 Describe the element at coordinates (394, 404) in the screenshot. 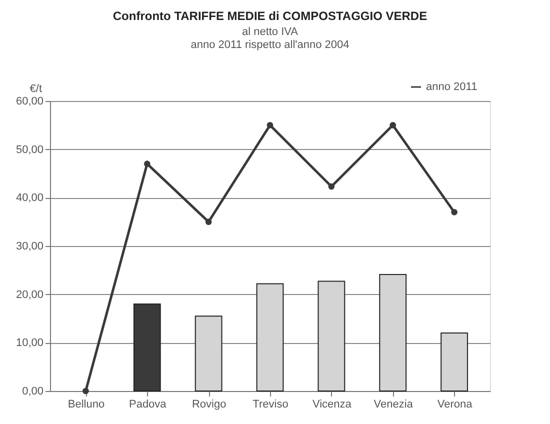

I see `x-tick-label: Venezia` at that location.